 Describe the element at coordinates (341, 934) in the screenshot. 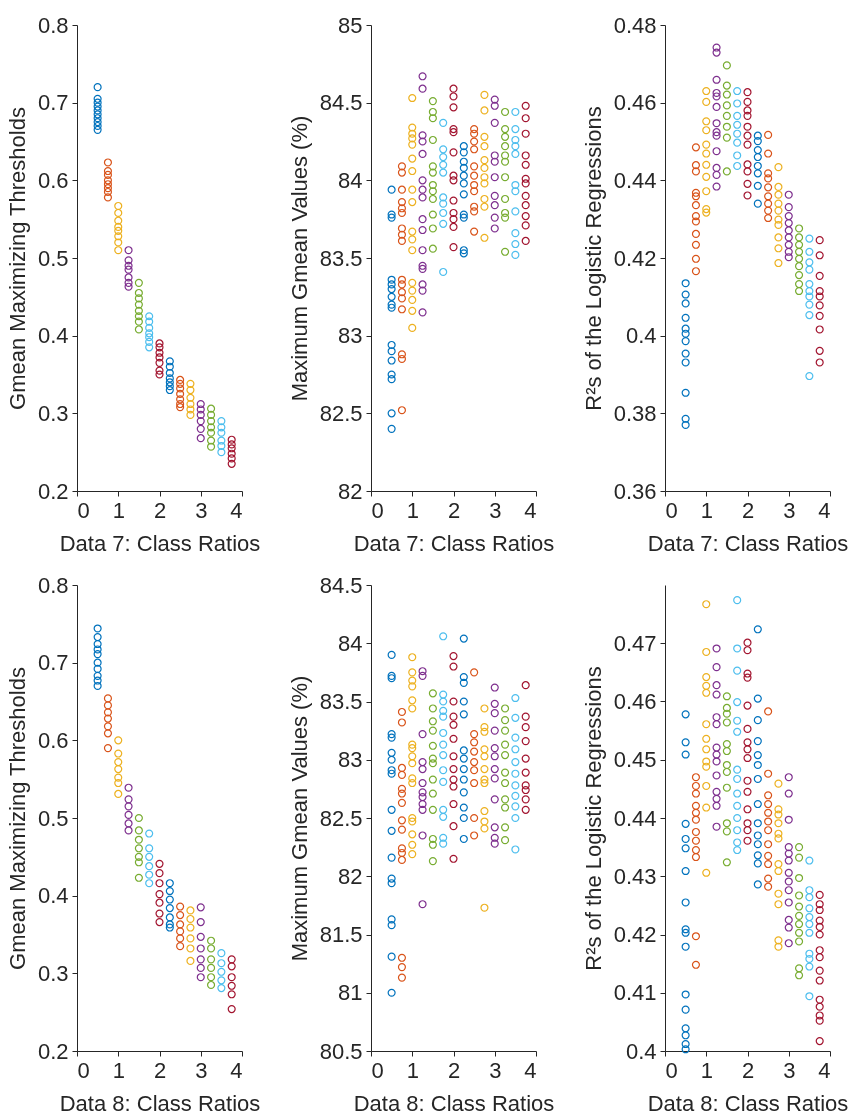

I see `y-tick-label: 81.5` at that location.